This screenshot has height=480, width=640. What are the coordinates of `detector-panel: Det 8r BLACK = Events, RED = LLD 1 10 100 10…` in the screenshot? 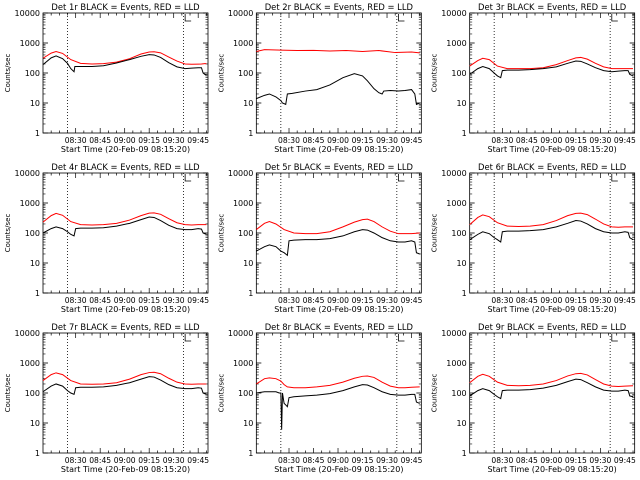 It's located at (319, 398).